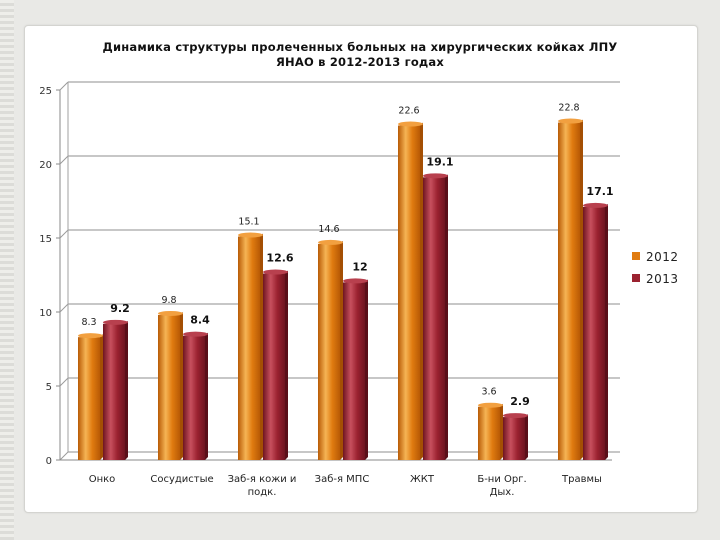  Describe the element at coordinates (120, 308) in the screenshot. I see `data-label-2013-0: 9.2` at that location.